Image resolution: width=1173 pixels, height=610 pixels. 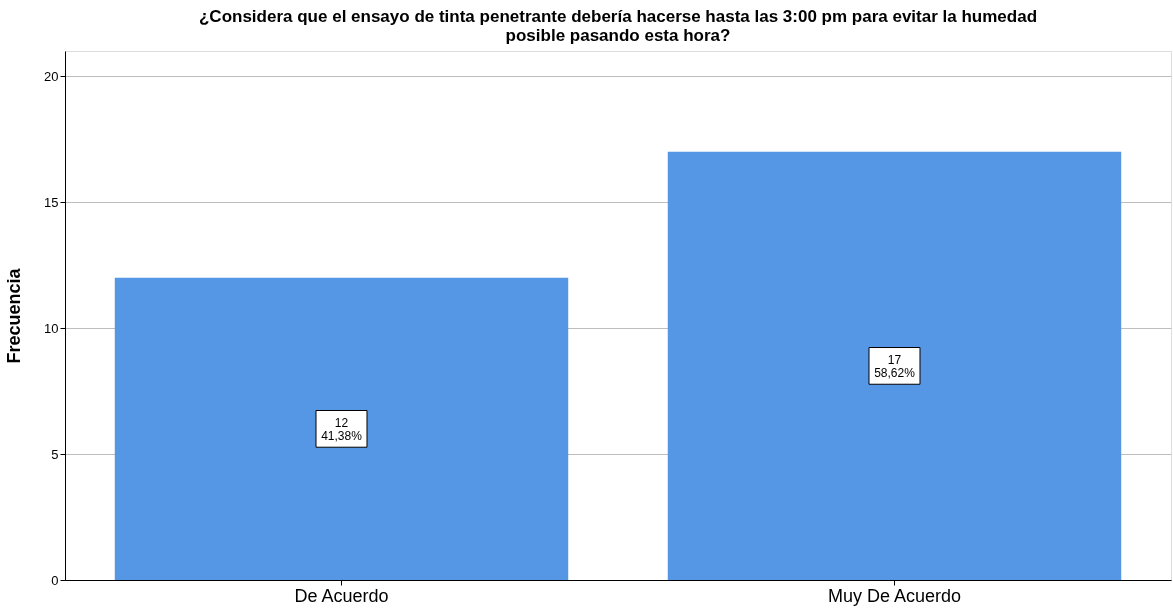 I want to click on y-tick-label: 0, so click(x=55, y=580).